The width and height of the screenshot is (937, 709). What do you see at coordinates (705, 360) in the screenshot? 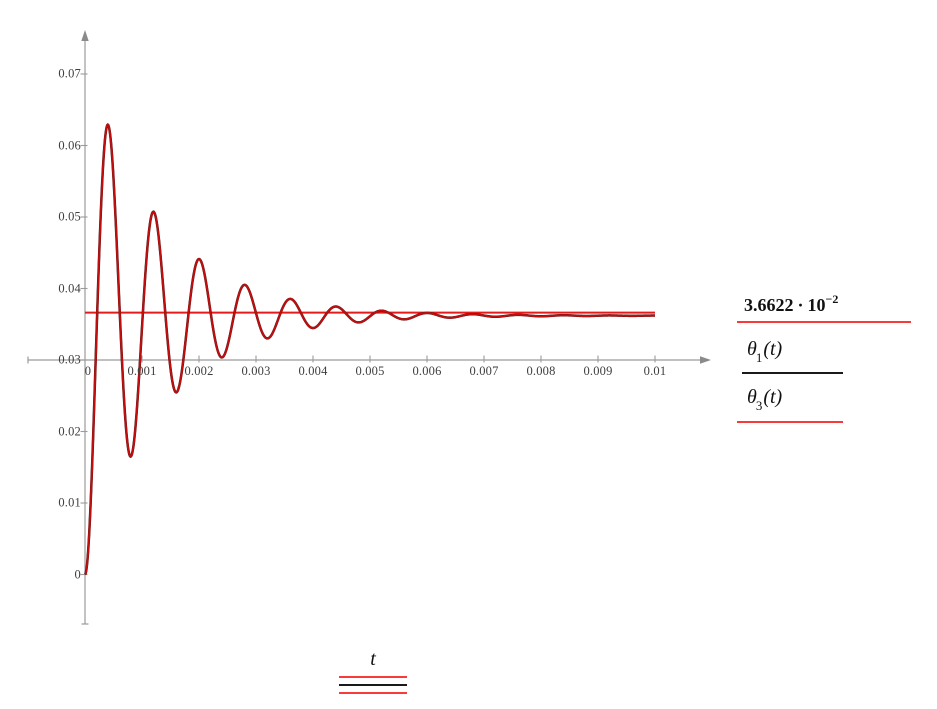
I see `x-axis-arrow-icon` at bounding box center [705, 360].